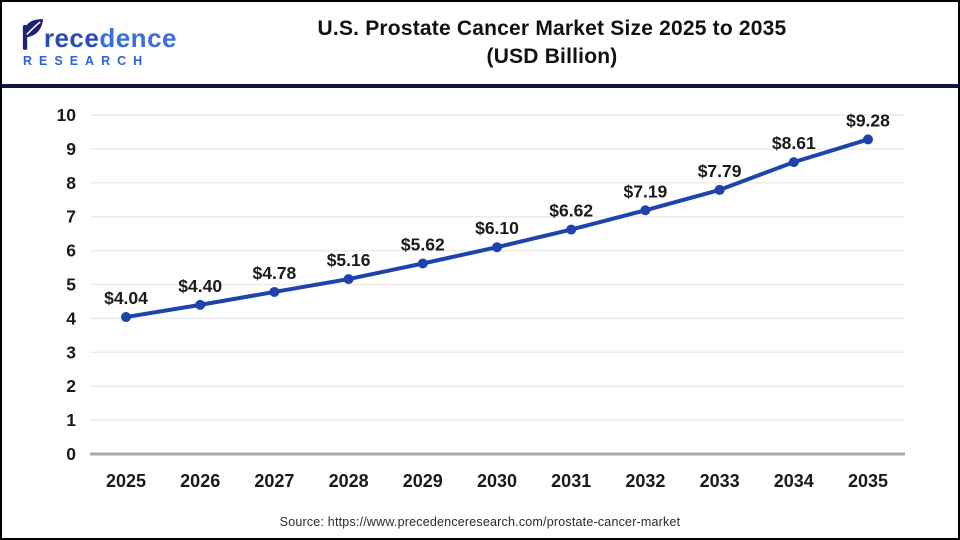 The width and height of the screenshot is (960, 540). Describe the element at coordinates (646, 191) in the screenshot. I see `data-point-label: $7.19` at that location.